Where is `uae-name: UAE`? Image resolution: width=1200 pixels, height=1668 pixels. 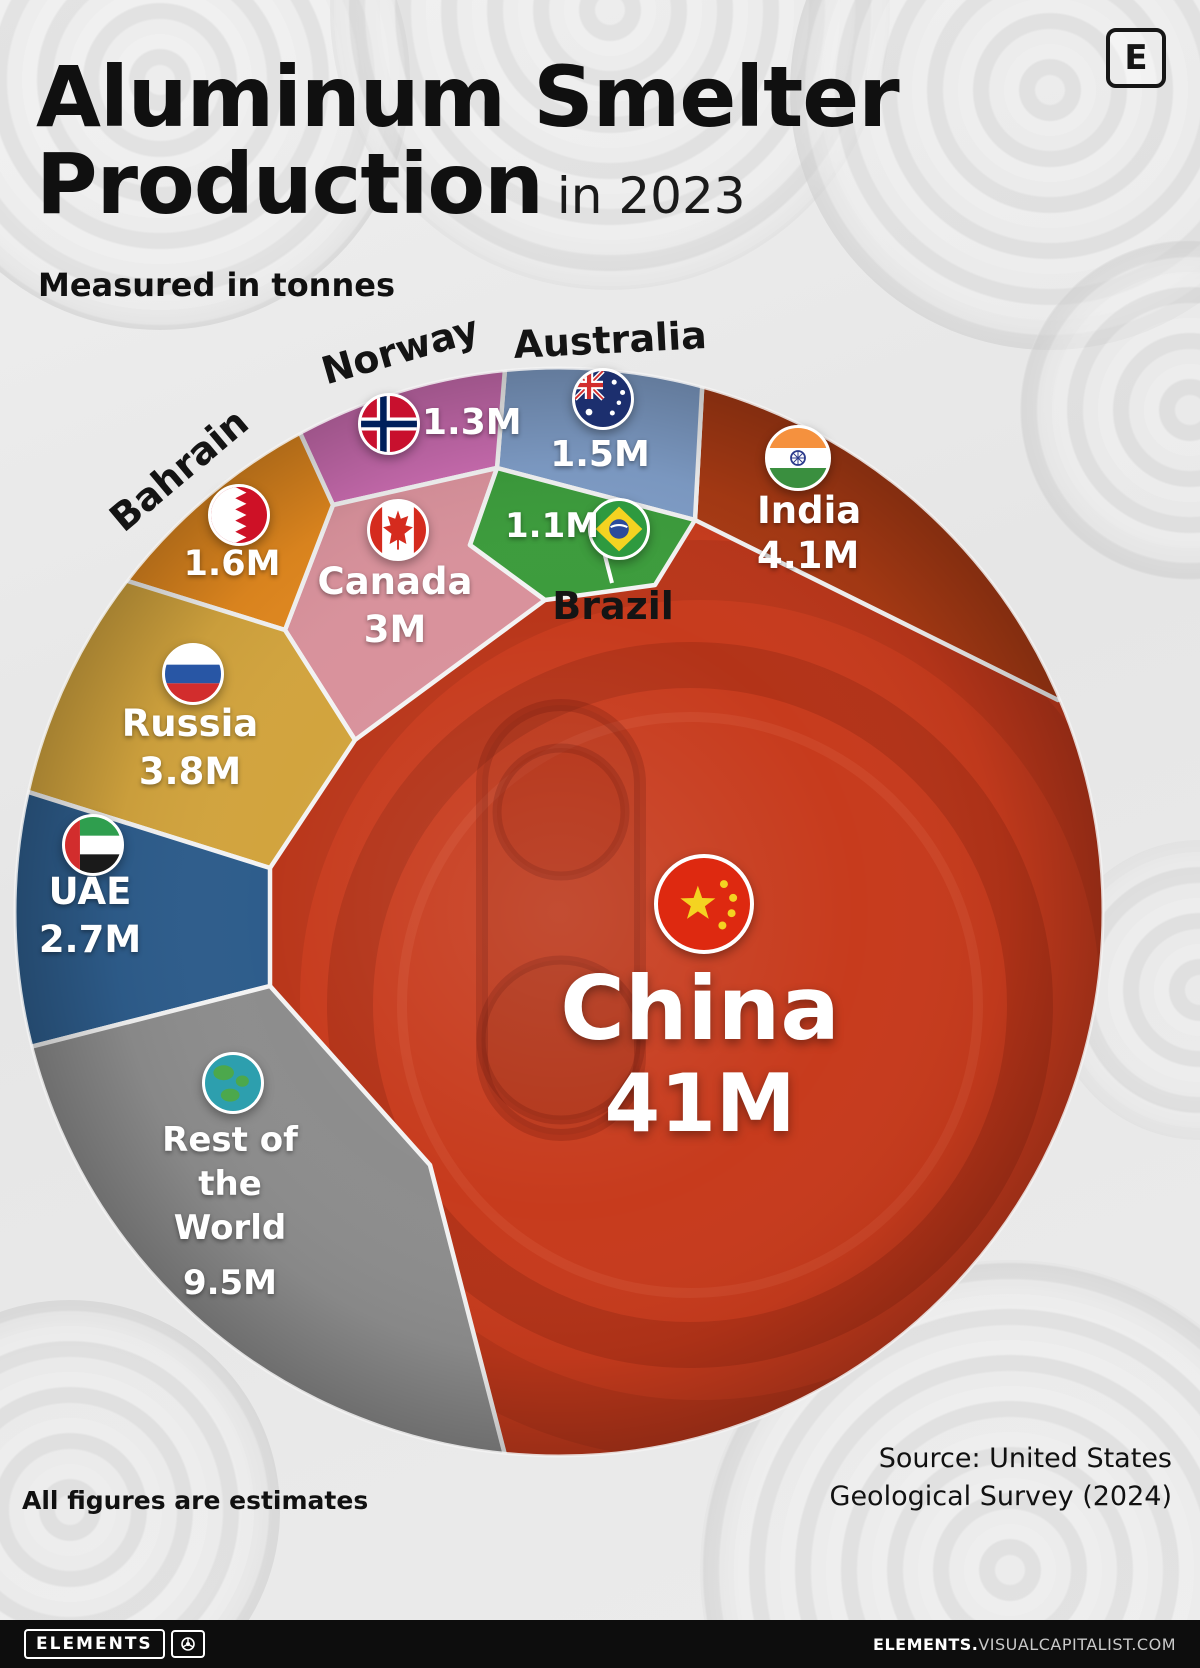
uae-name: UAE is located at coordinates (90, 891).